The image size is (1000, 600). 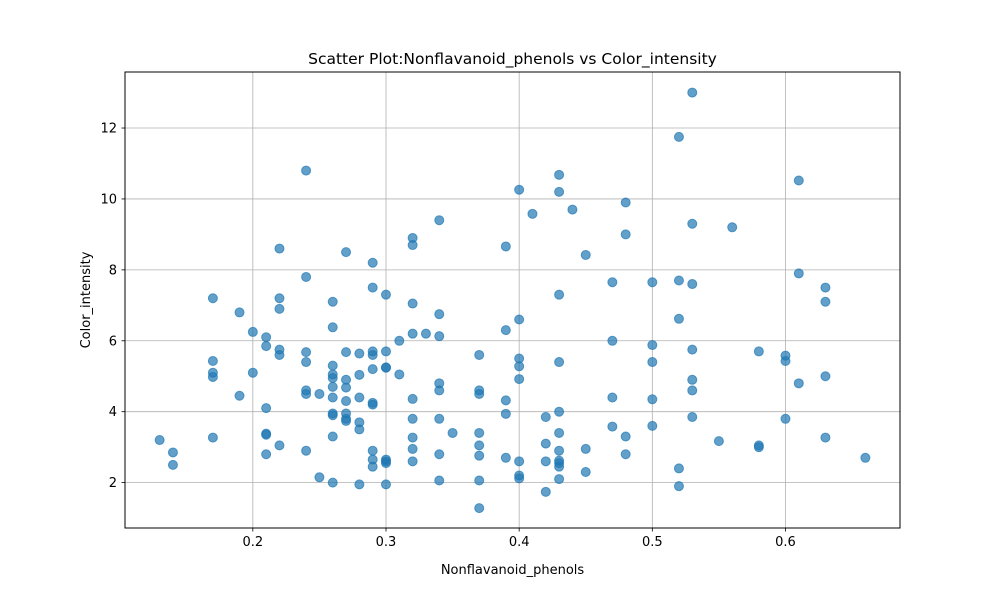 What do you see at coordinates (113, 341) in the screenshot?
I see `y-tick-label: 6` at bounding box center [113, 341].